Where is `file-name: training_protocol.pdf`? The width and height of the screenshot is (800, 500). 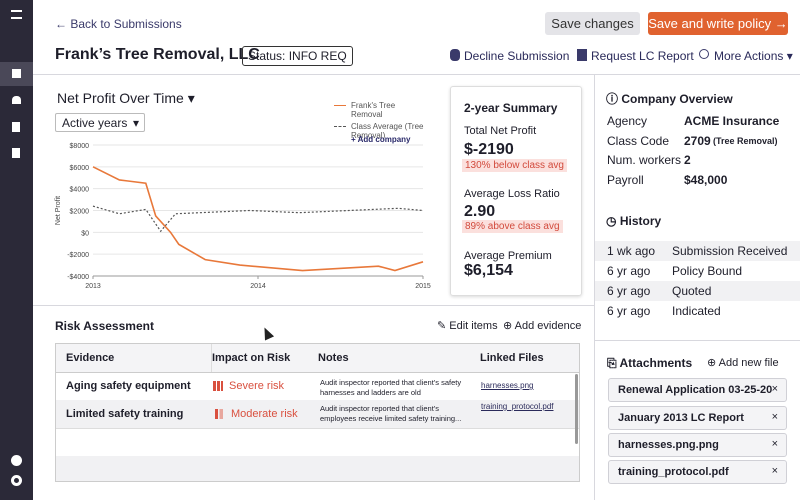 file-name: training_protocol.pdf is located at coordinates (673, 472).